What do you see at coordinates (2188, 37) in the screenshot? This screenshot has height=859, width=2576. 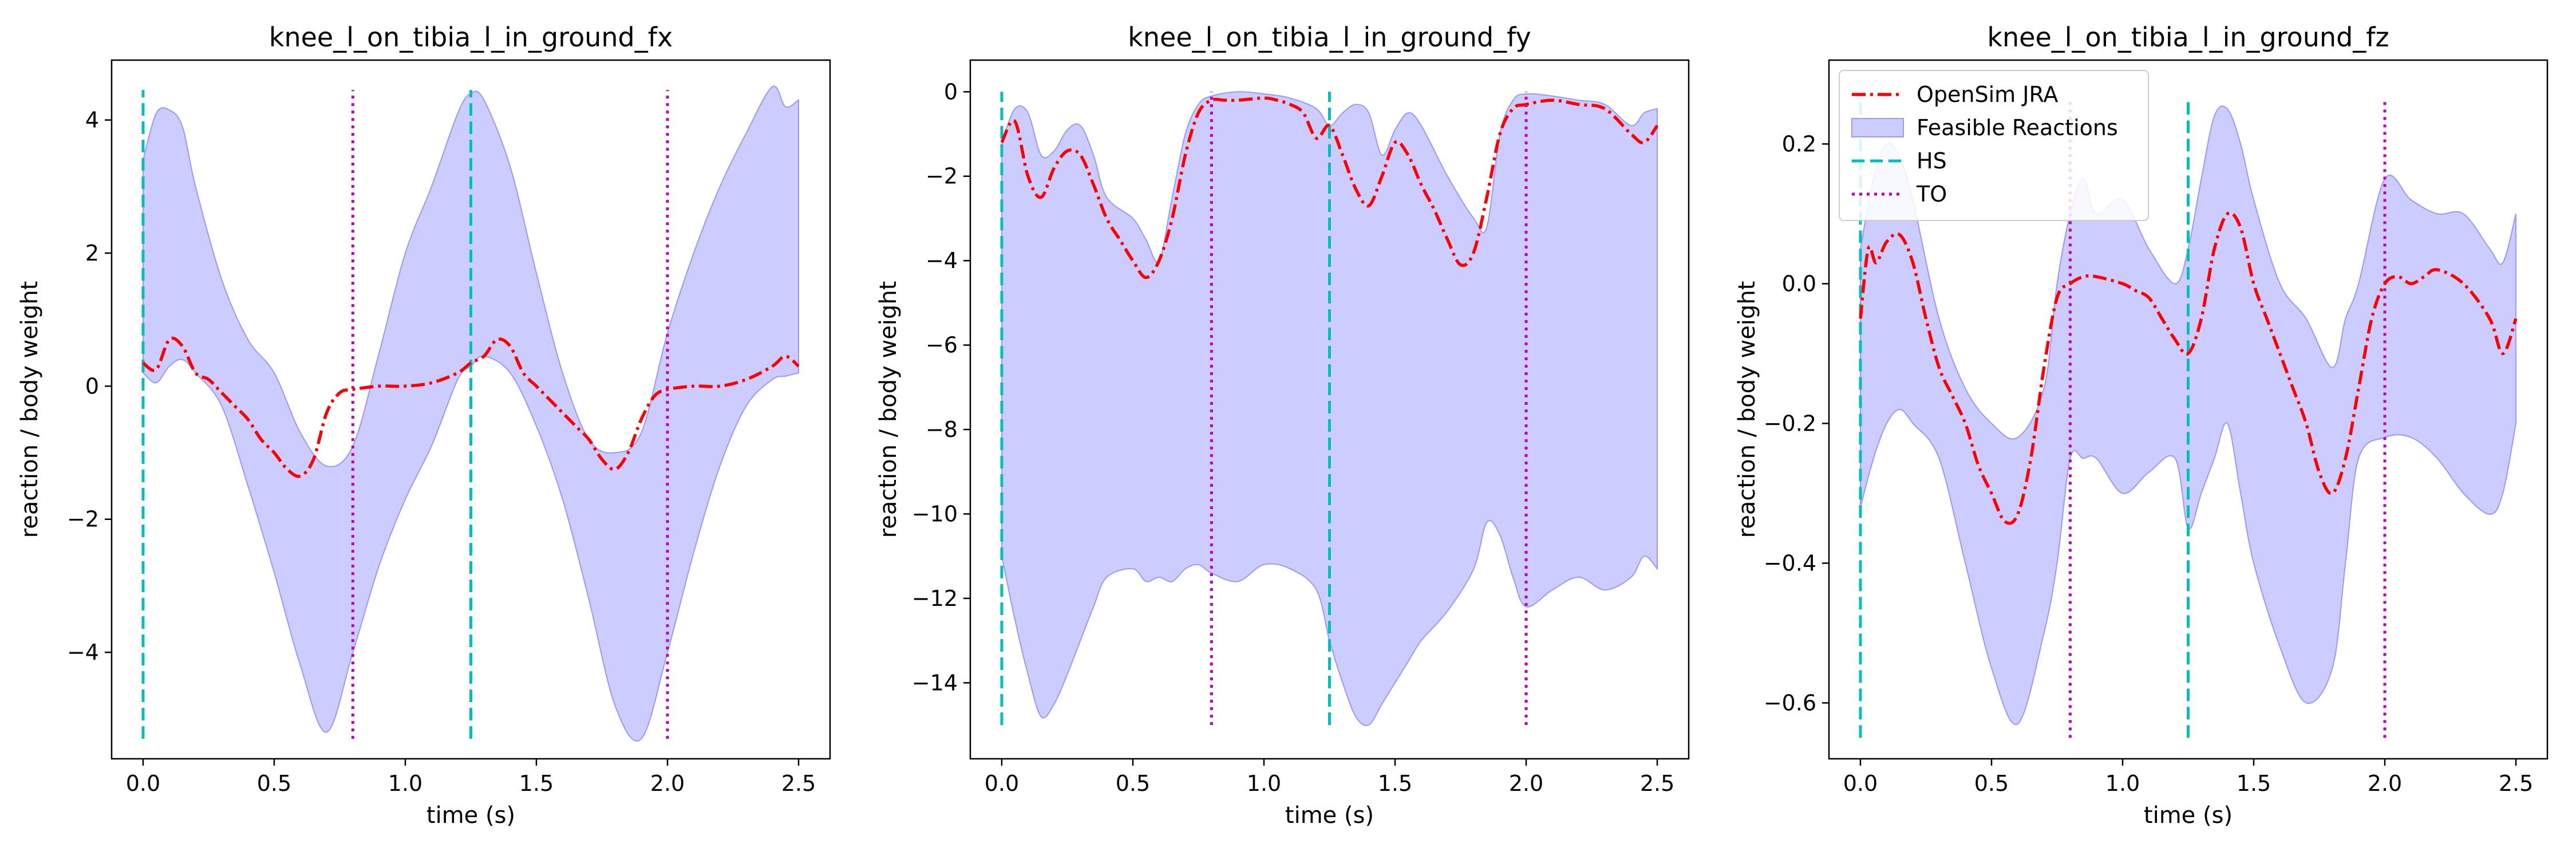 I see `chart-title: knee_l_on_tibia_l_in_ground_fz` at bounding box center [2188, 37].